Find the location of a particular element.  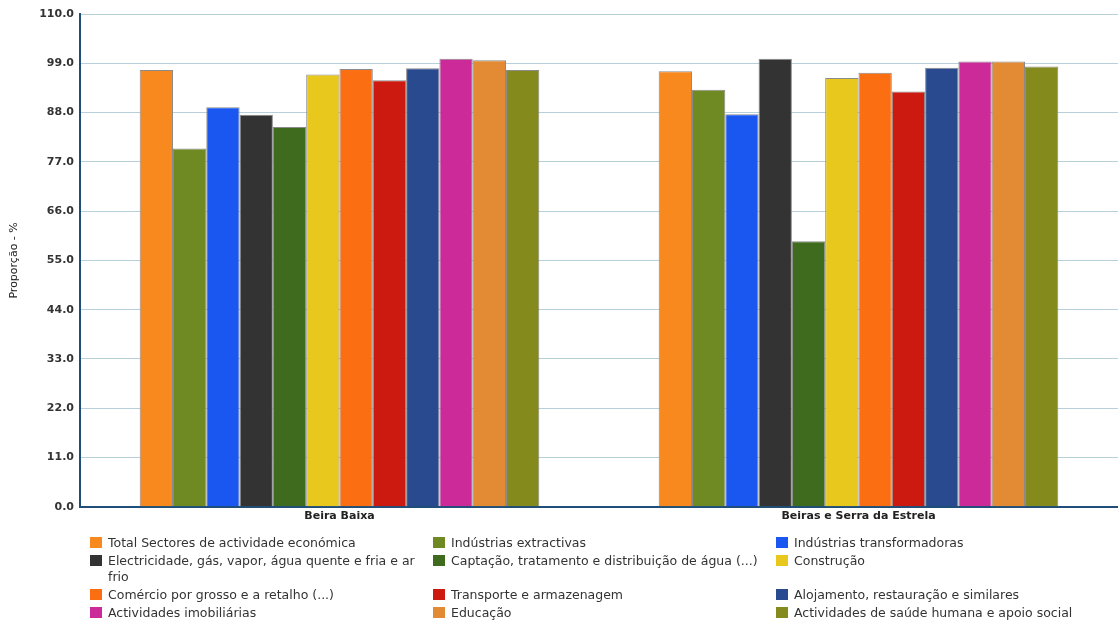

legend-label: Construção is located at coordinates (829, 561).